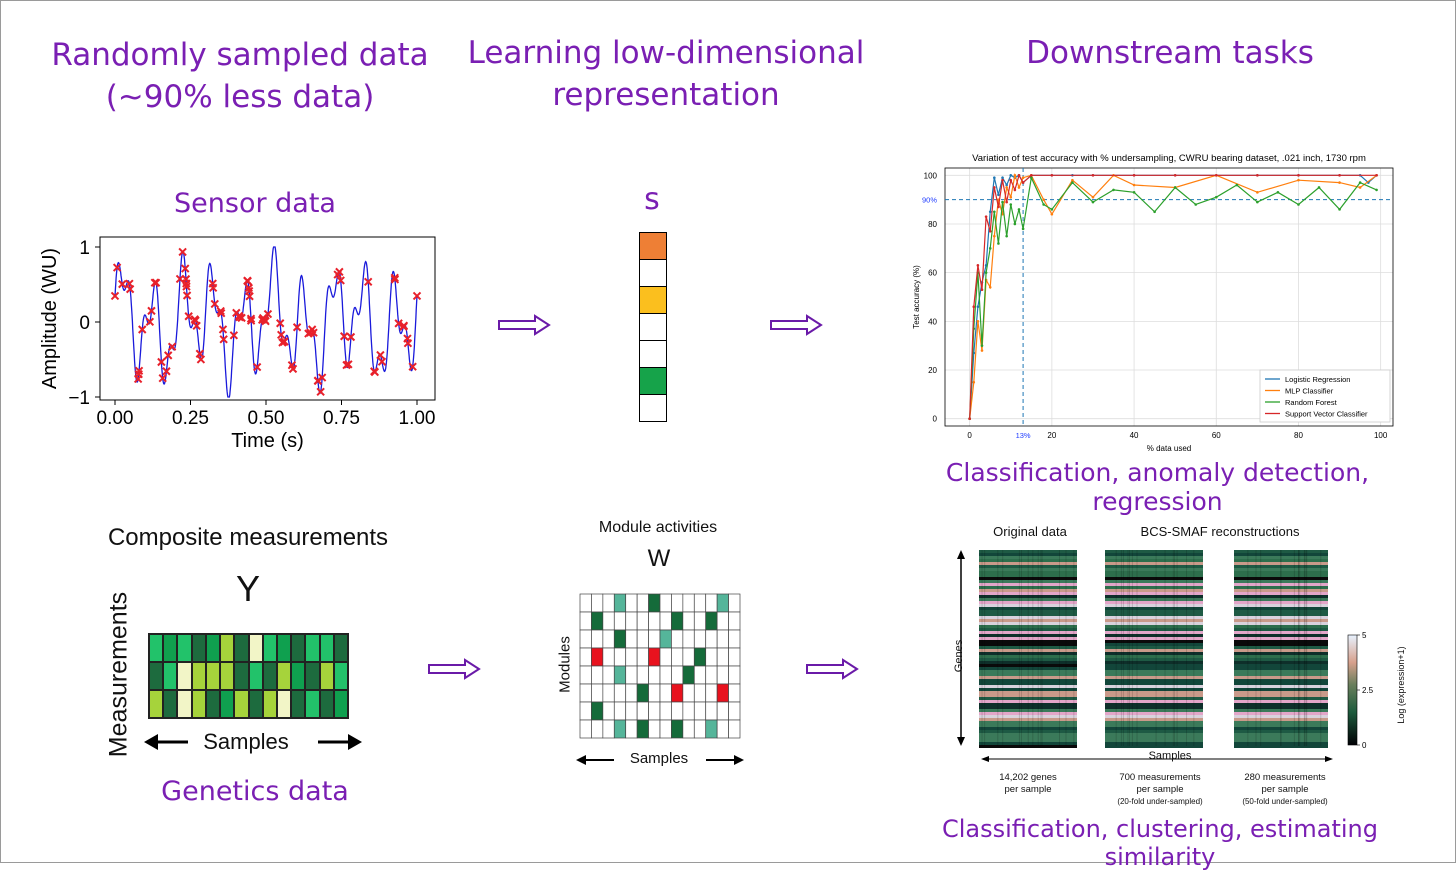  I want to click on genes-axis-label: Genes, so click(959, 656).